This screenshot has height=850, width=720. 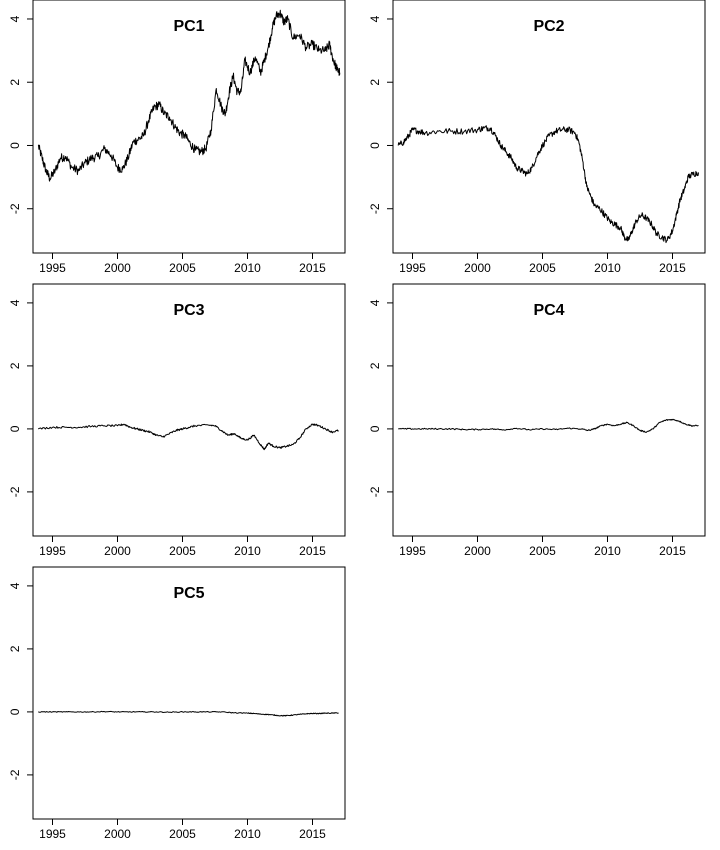 I want to click on panel-title: PC2, so click(x=548, y=26).